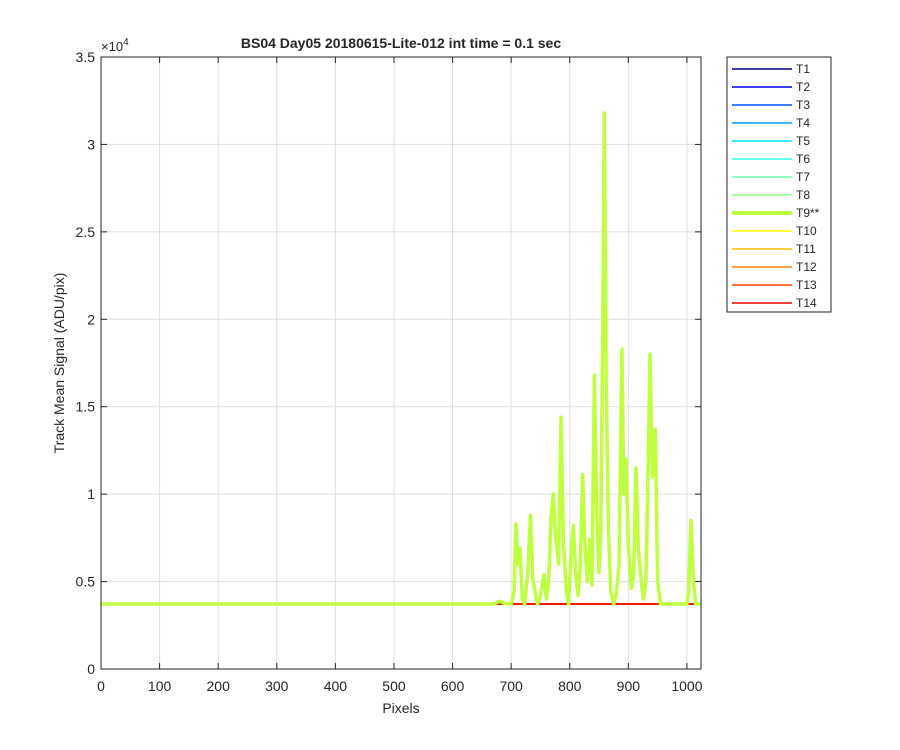 Image resolution: width=900 pixels, height=750 pixels. What do you see at coordinates (400, 708) in the screenshot?
I see `x-axis-label: Pixels` at bounding box center [400, 708].